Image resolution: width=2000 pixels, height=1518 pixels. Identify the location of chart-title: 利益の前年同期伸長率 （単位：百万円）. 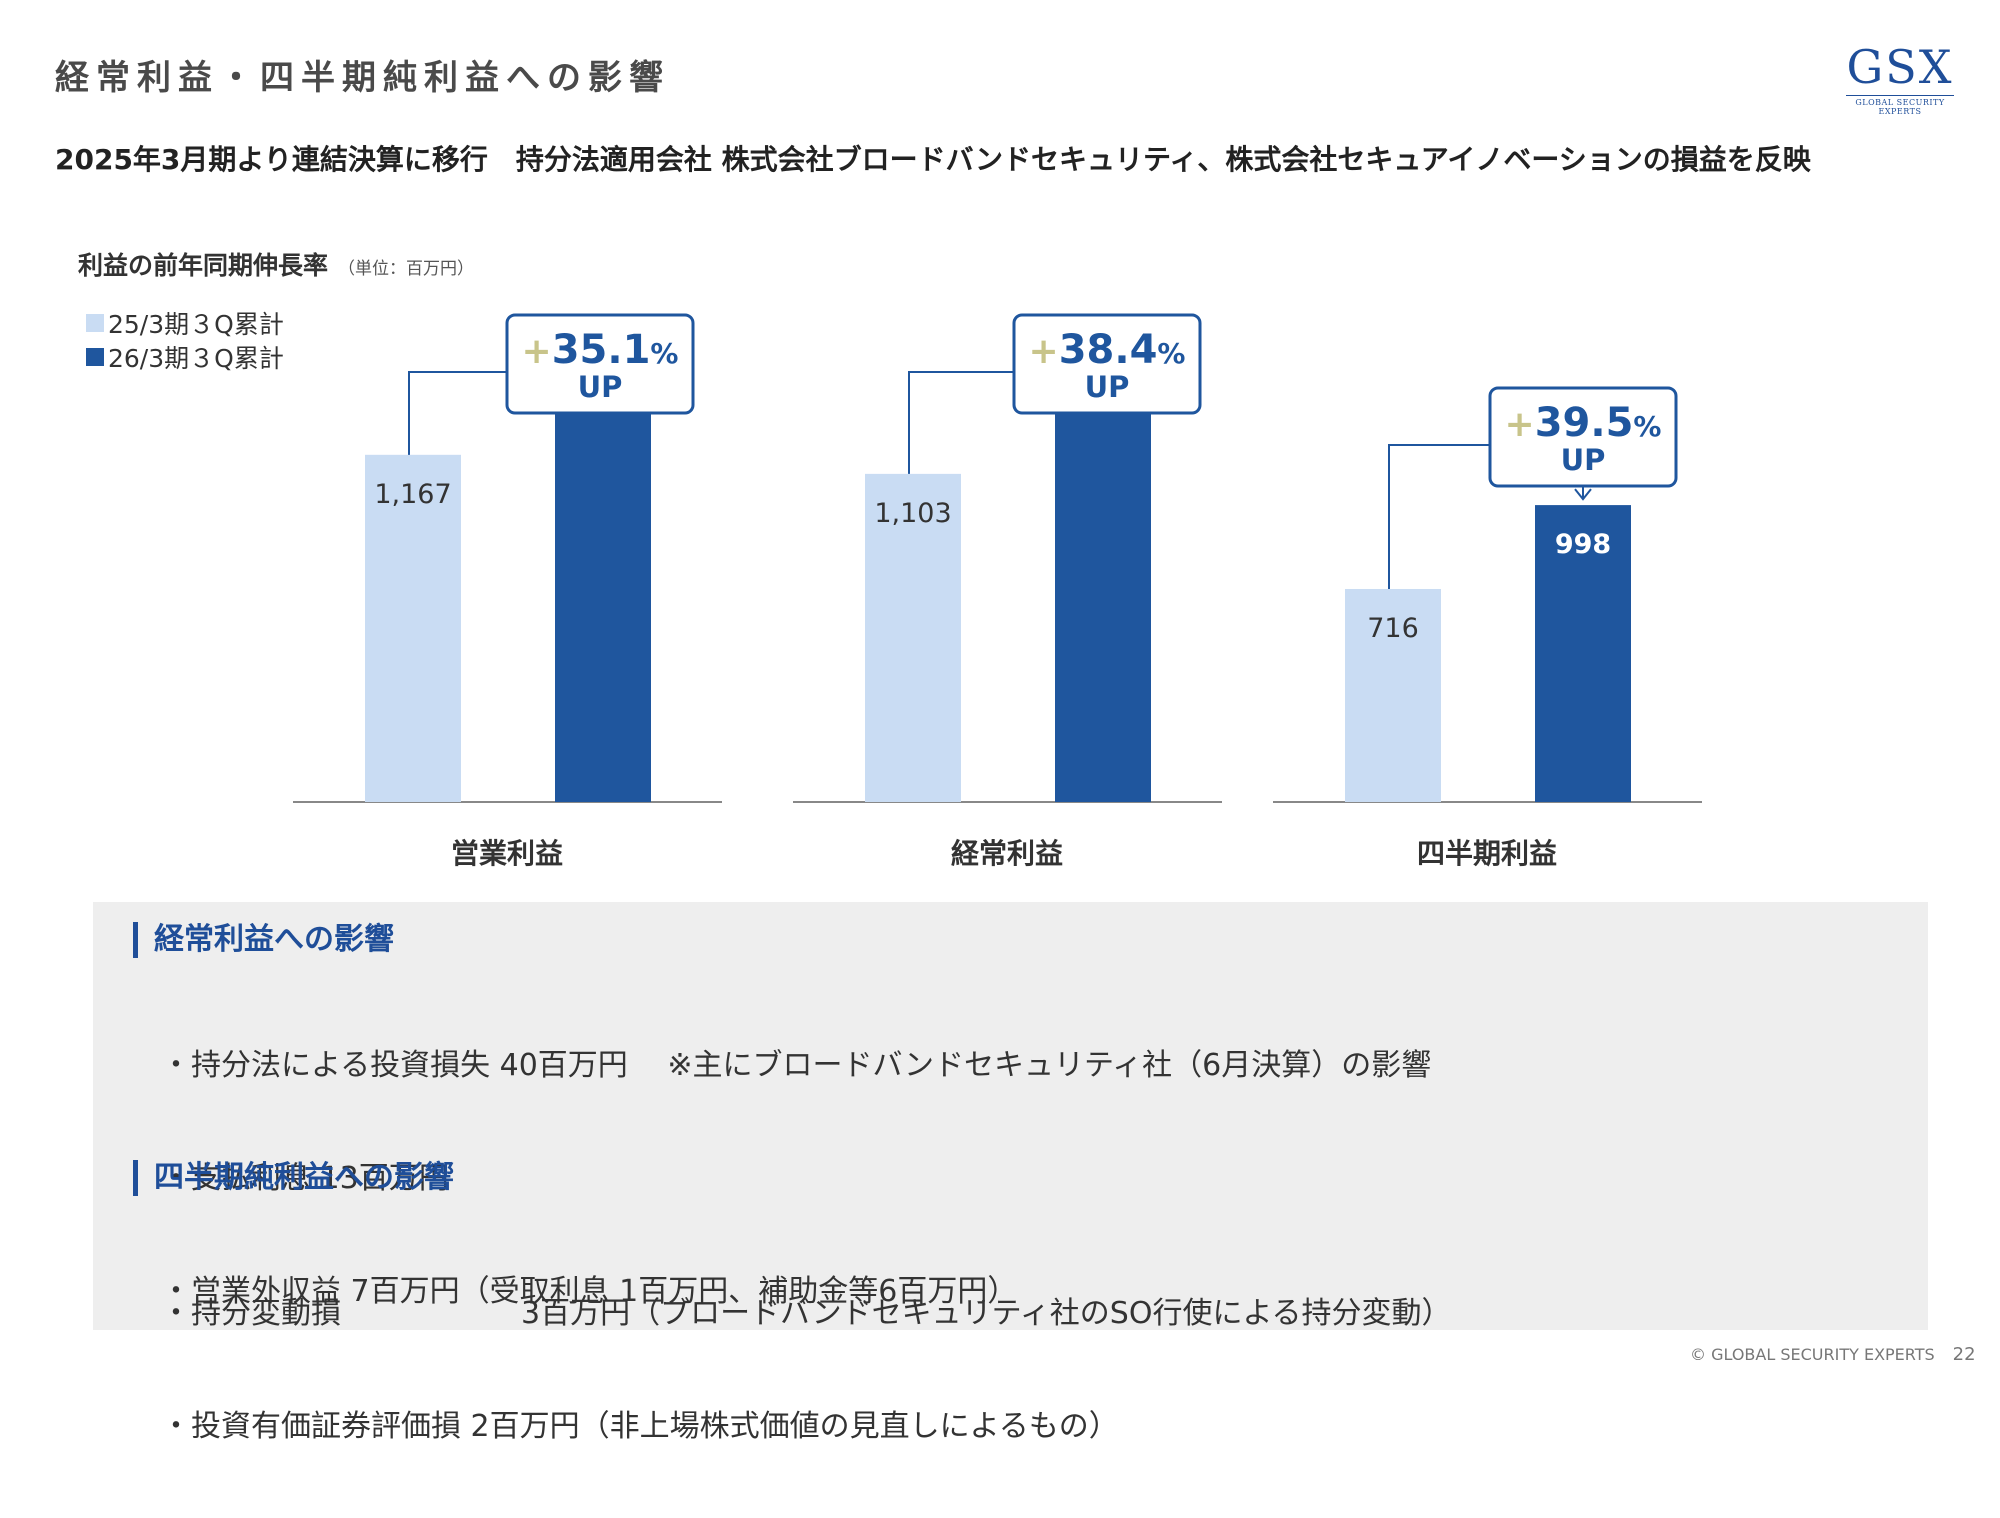
(276, 264).